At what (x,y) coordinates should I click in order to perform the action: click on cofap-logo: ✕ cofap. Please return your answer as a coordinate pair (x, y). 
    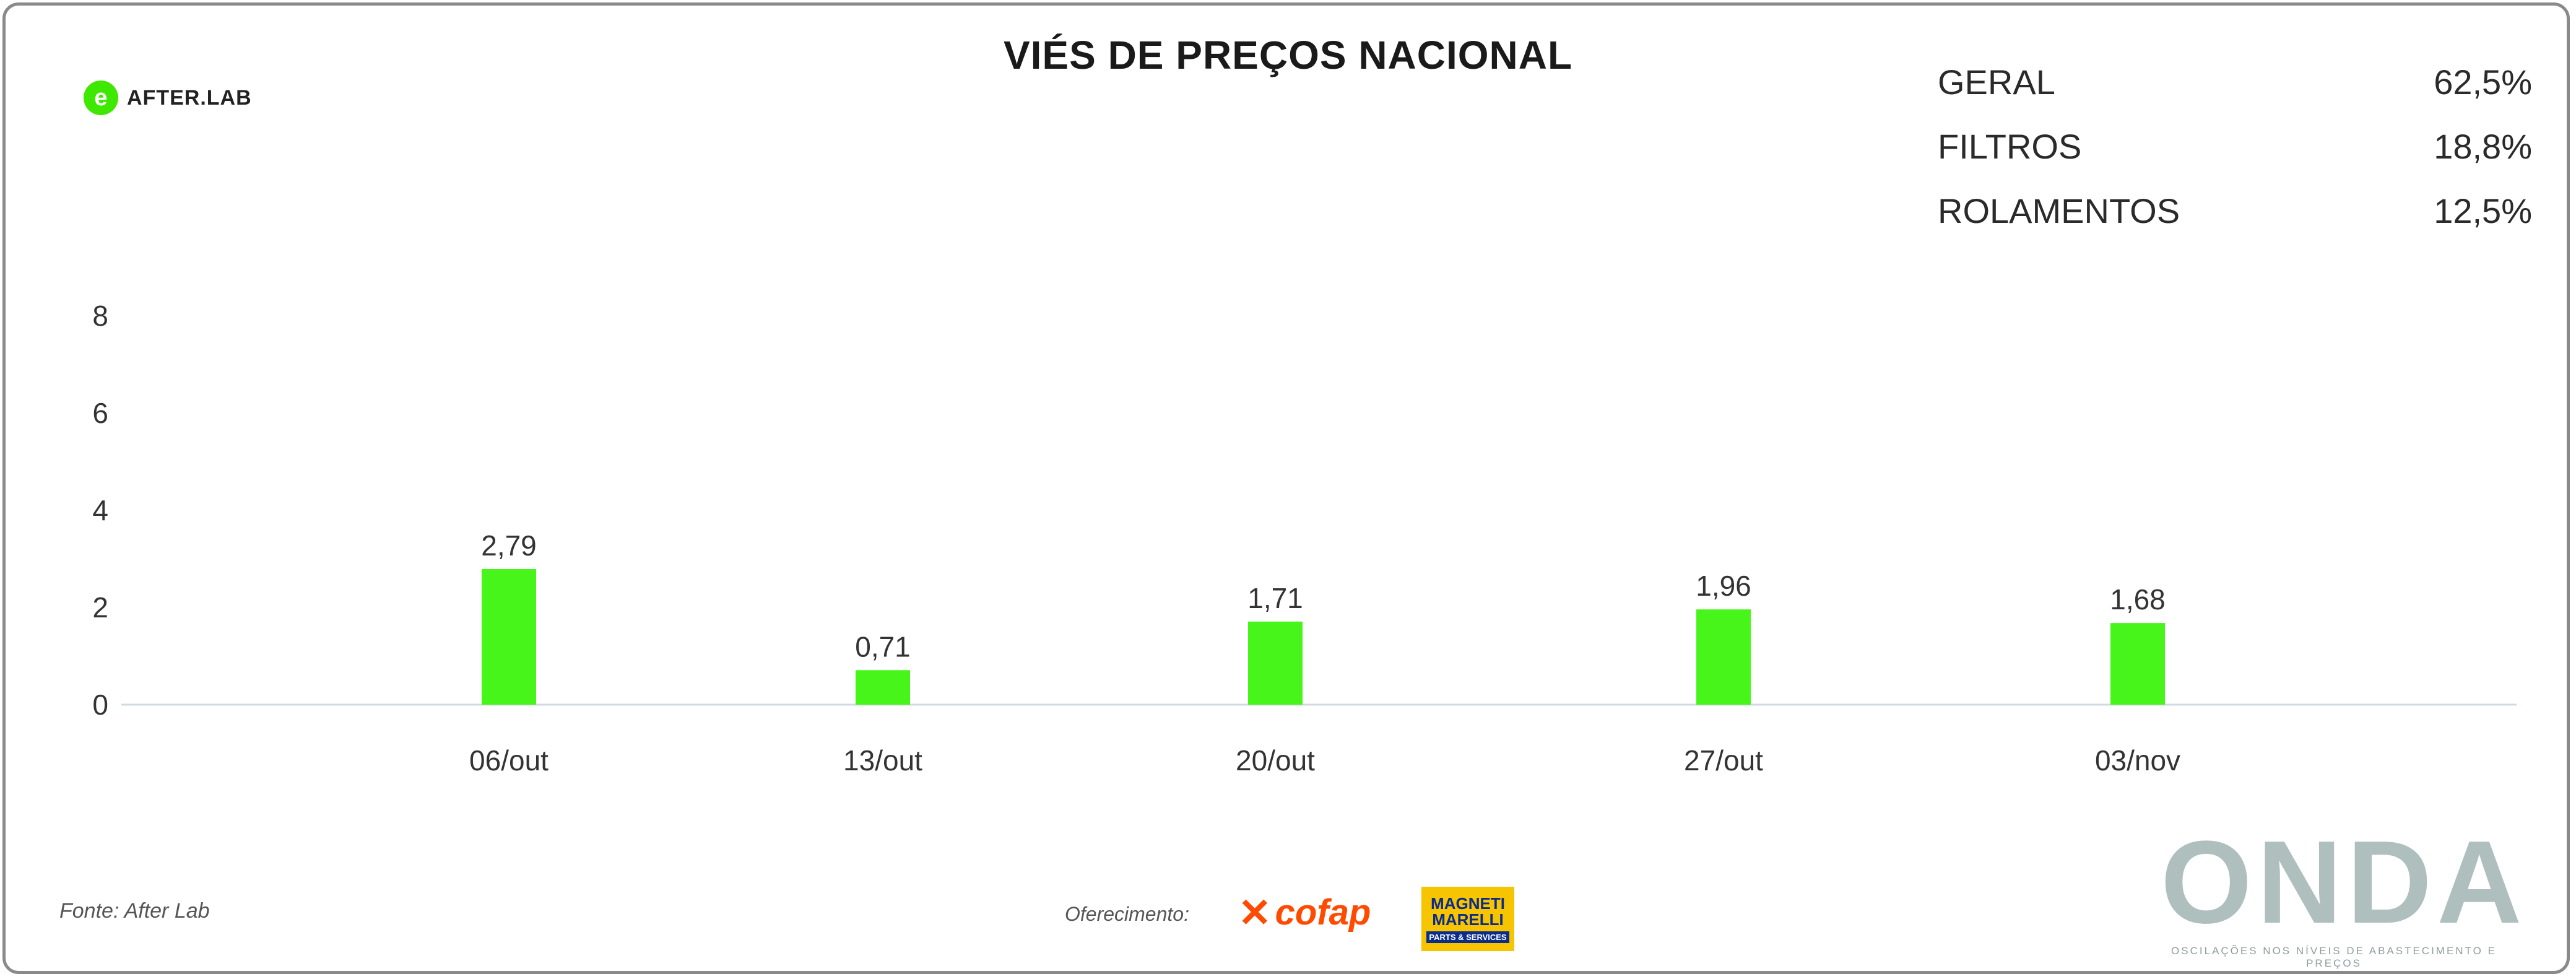
    Looking at the image, I should click on (1304, 912).